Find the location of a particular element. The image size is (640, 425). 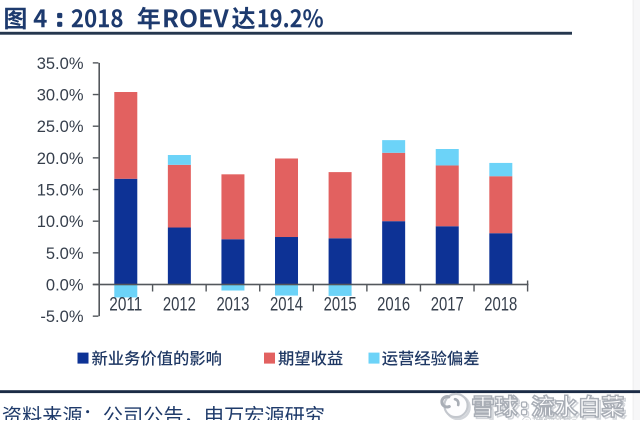

svg-text: 5.0% is located at coordinates (65, 254).